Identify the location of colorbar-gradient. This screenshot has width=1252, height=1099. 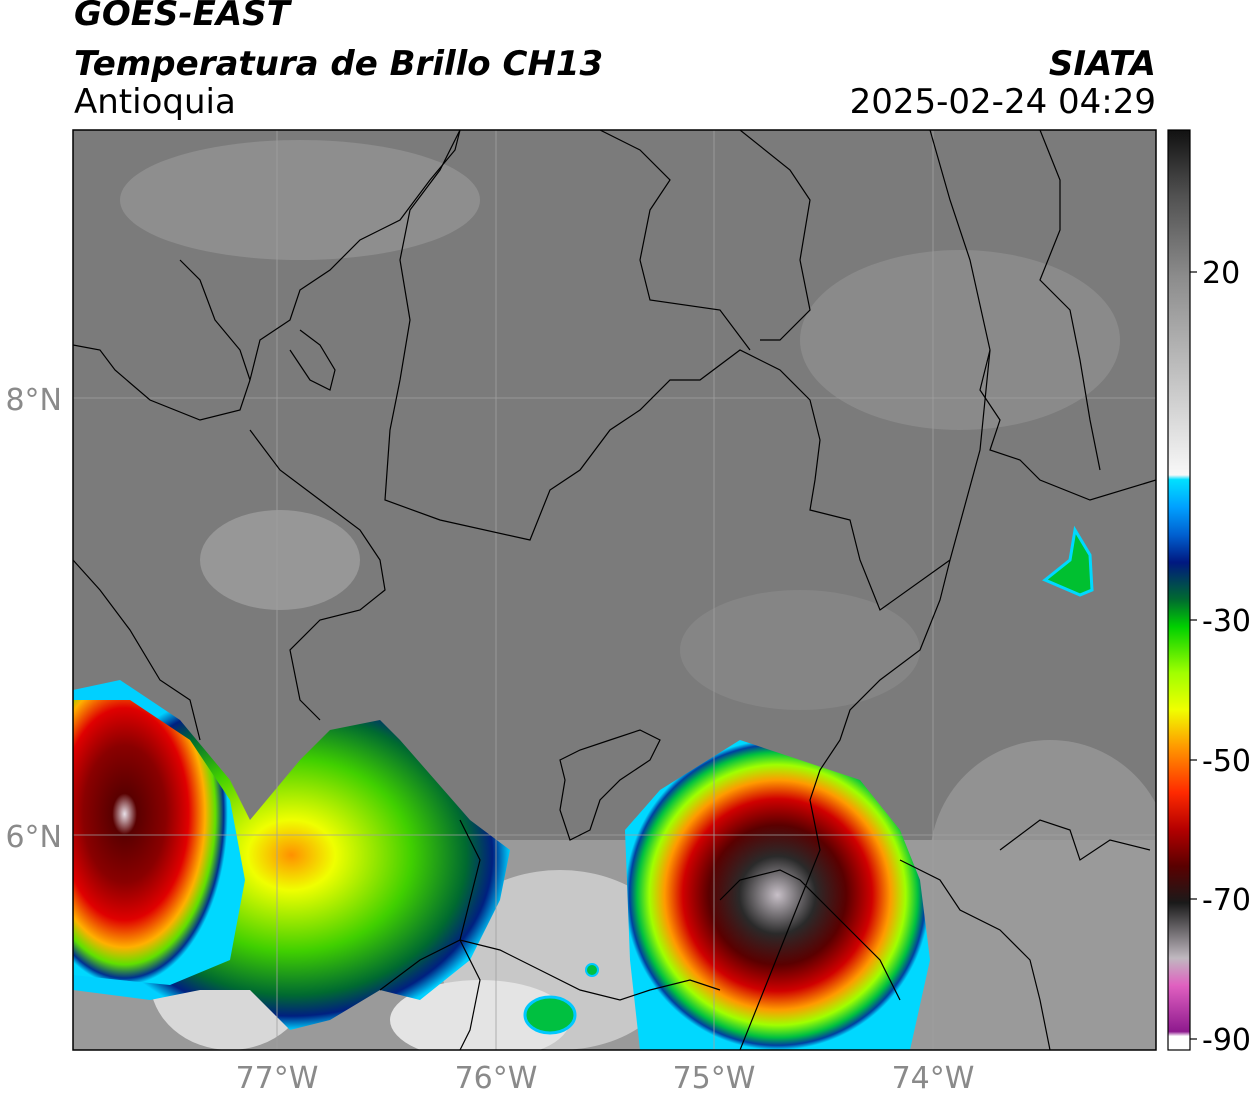
(1179, 590).